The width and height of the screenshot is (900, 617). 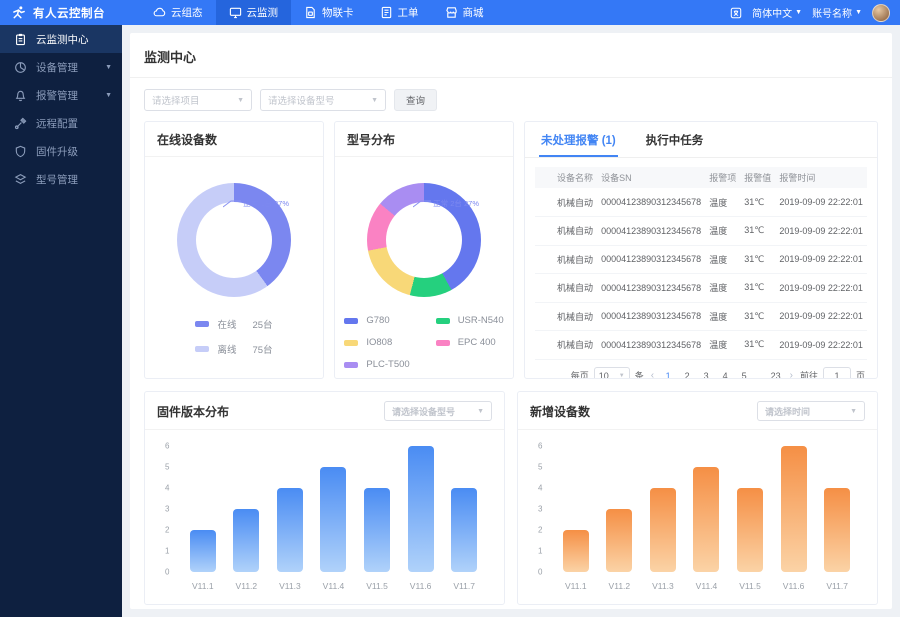 What do you see at coordinates (579, 375) in the screenshot?
I see `per-page-label: 每页` at bounding box center [579, 375].